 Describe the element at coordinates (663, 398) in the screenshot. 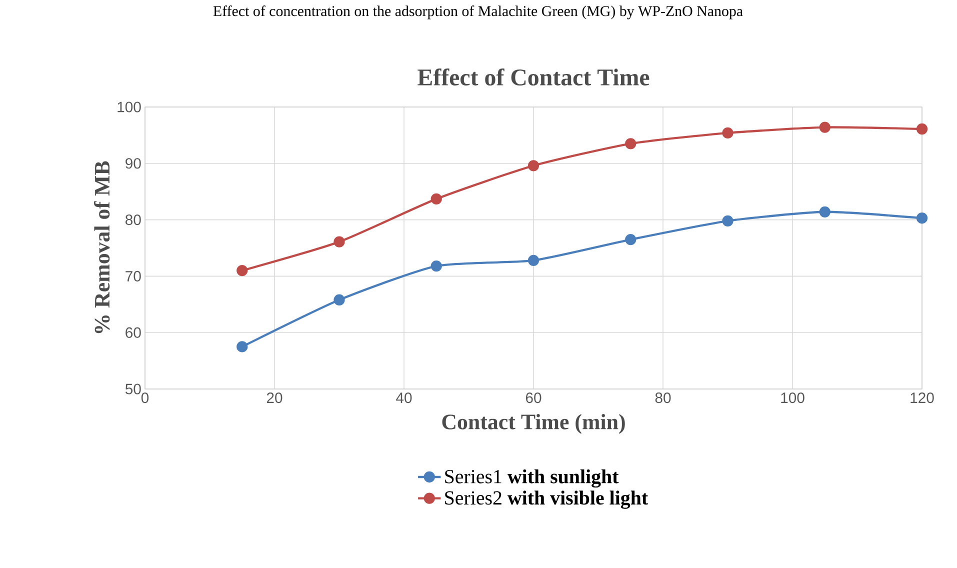

I see `x-tick-label: 80` at that location.